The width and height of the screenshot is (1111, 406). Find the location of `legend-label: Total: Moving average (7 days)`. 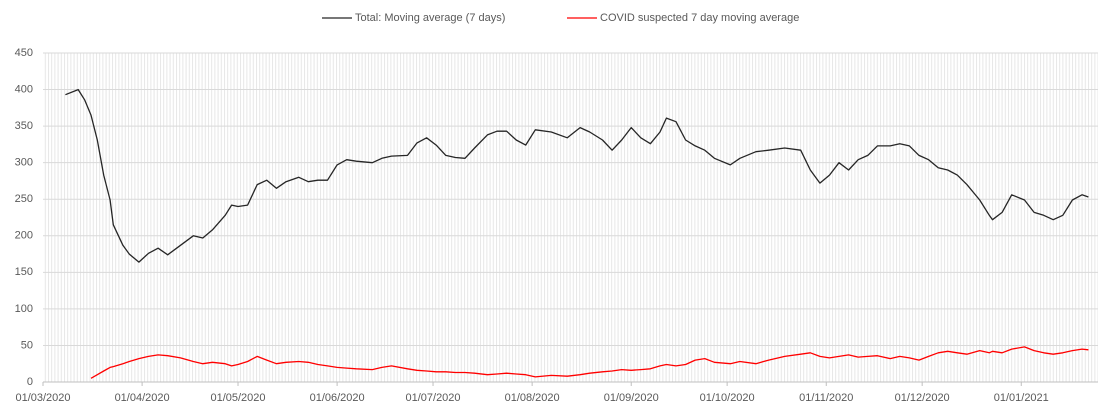

legend-label: Total: Moving average (7 days) is located at coordinates (430, 18).